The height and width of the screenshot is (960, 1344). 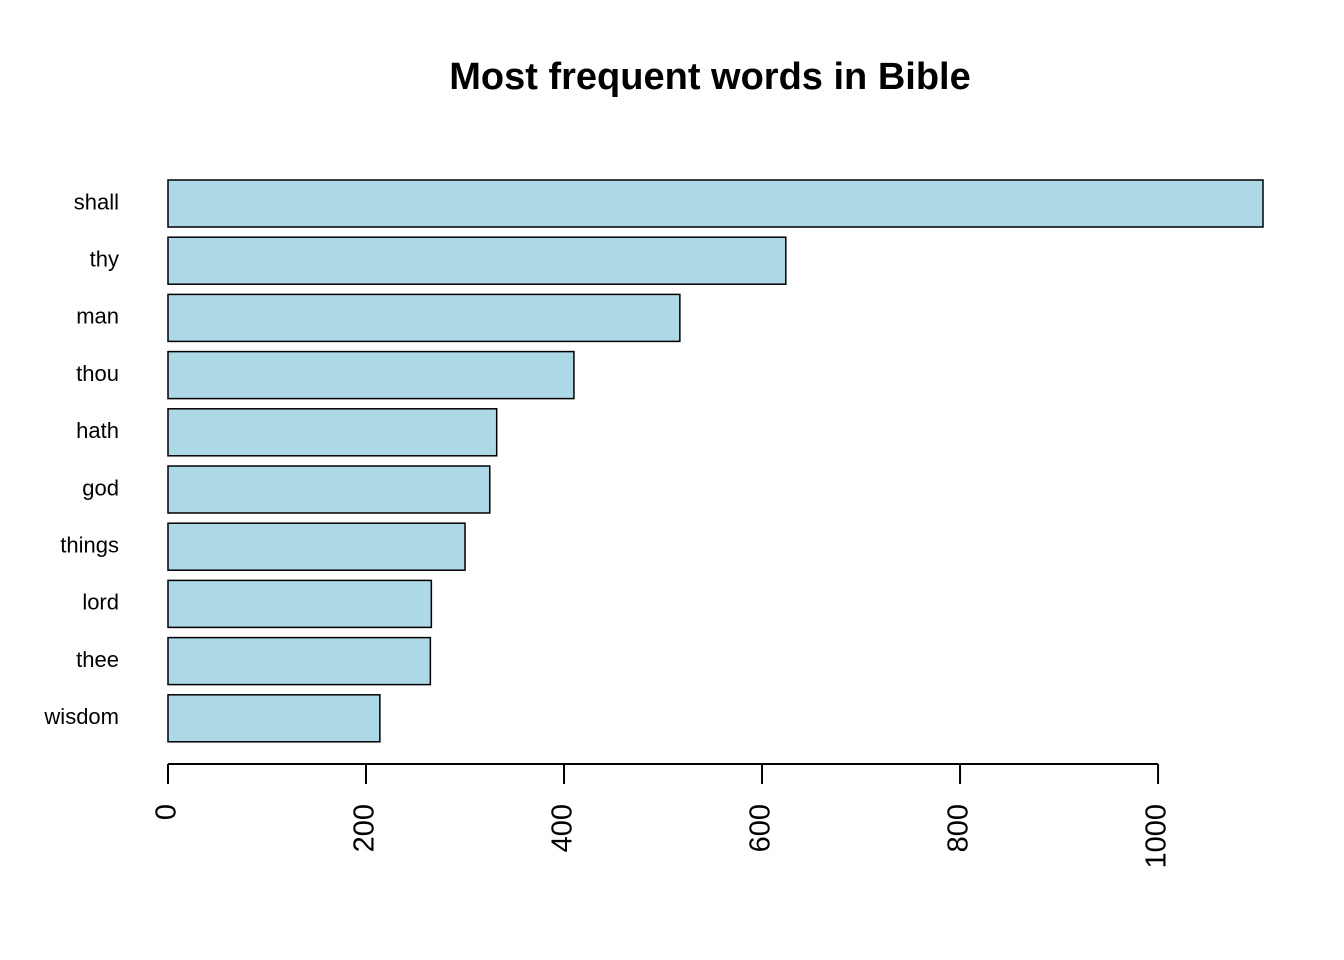 What do you see at coordinates (104, 259) in the screenshot?
I see `y-tick-label: thy` at bounding box center [104, 259].